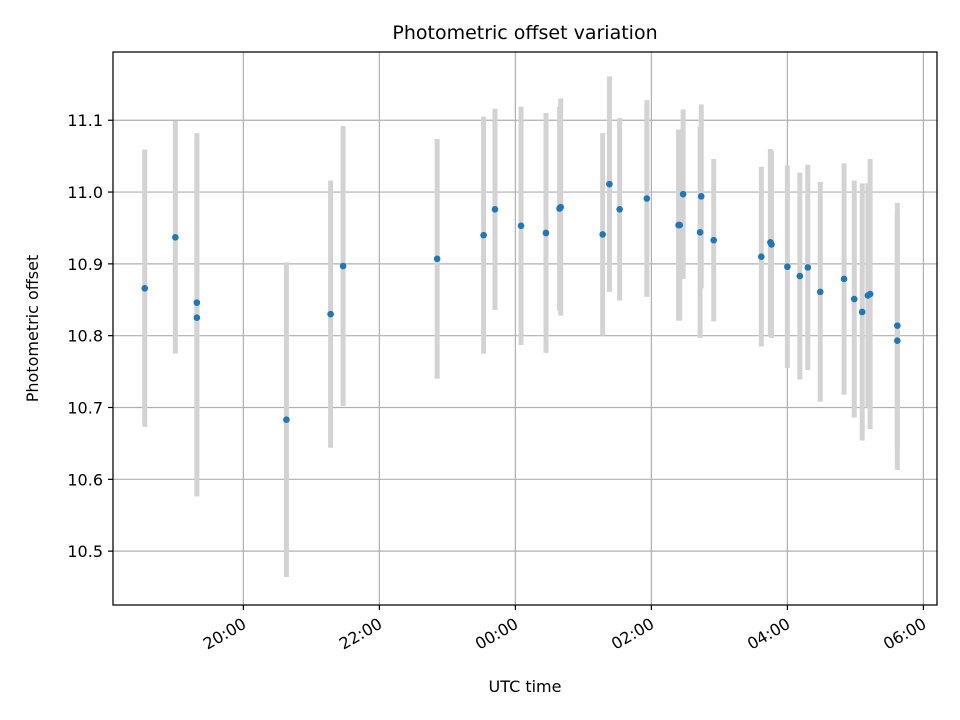 The height and width of the screenshot is (720, 960). Describe the element at coordinates (224, 634) in the screenshot. I see `x-tick-label: 20:00` at that location.